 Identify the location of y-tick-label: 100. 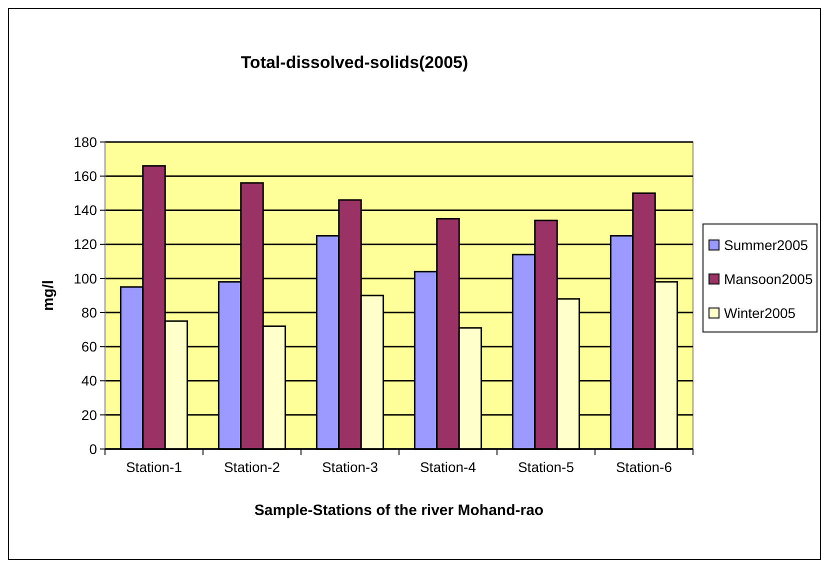
(86, 278).